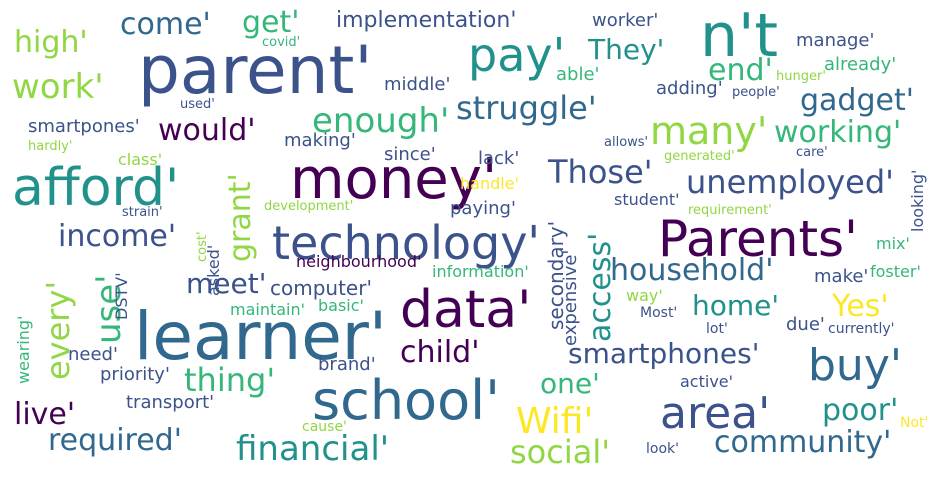 This screenshot has width=950, height=484. I want to click on word-social: social', so click(560, 452).